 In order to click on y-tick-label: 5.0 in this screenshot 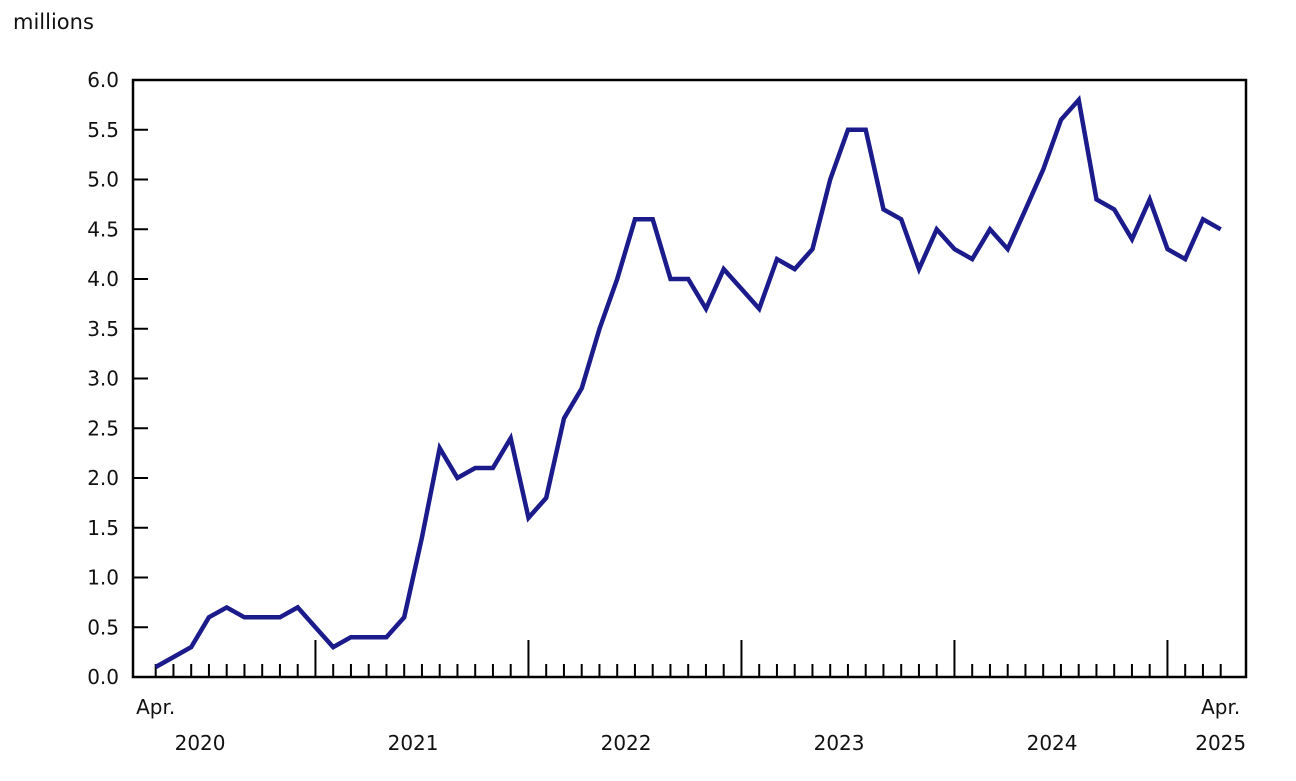, I will do `click(103, 180)`.